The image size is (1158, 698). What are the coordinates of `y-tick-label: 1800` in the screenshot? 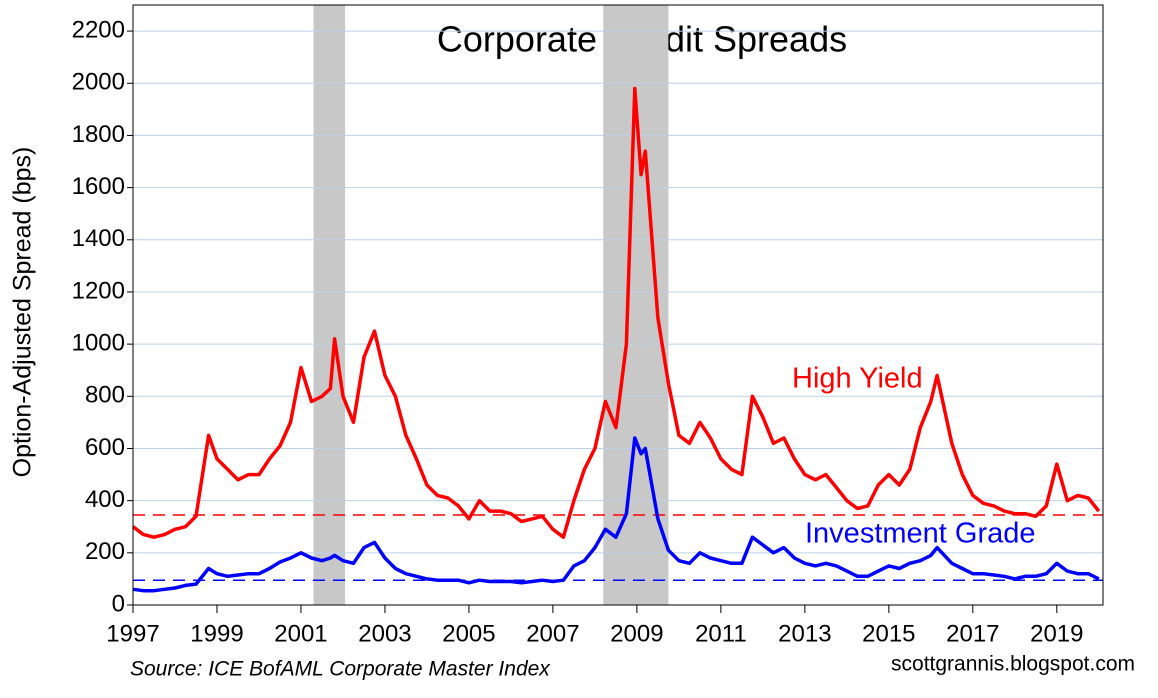 It's located at (98, 134).